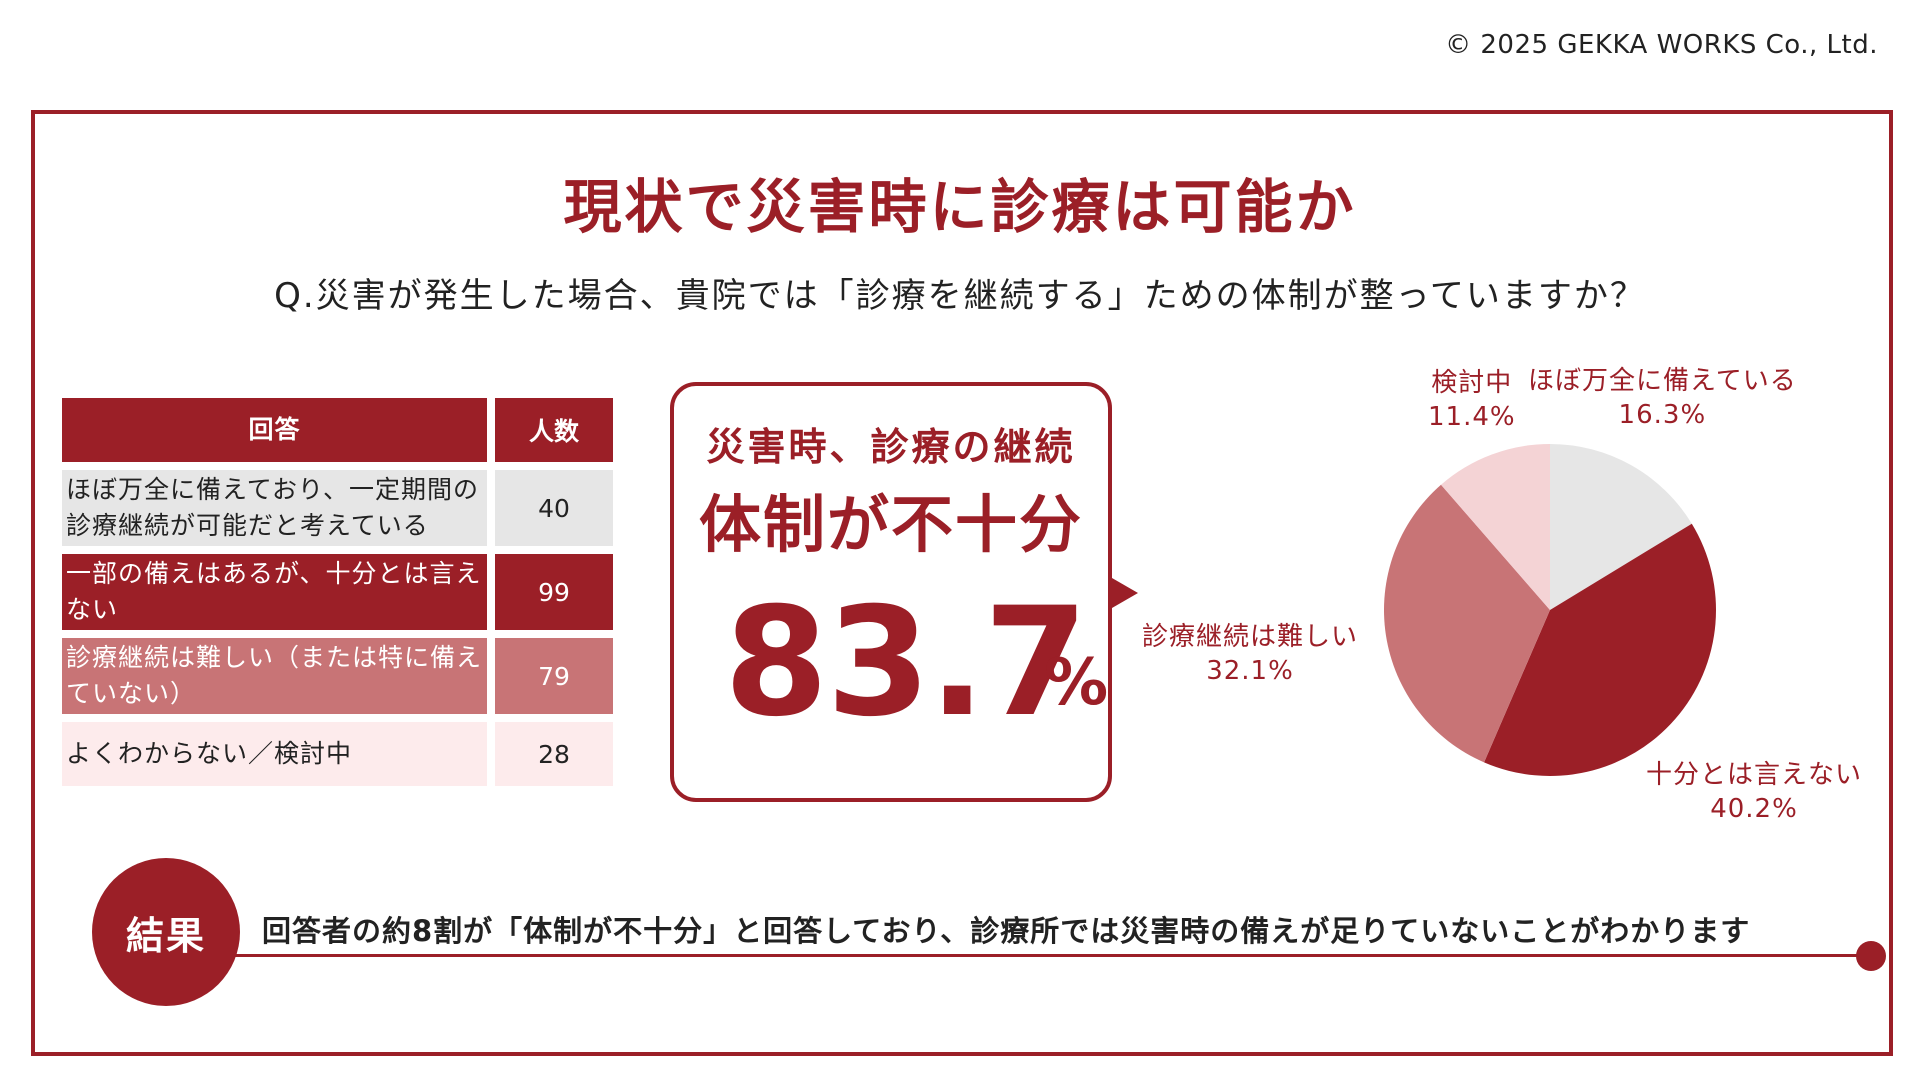  What do you see at coordinates (554, 592) in the screenshot?
I see `row-count: 99` at bounding box center [554, 592].